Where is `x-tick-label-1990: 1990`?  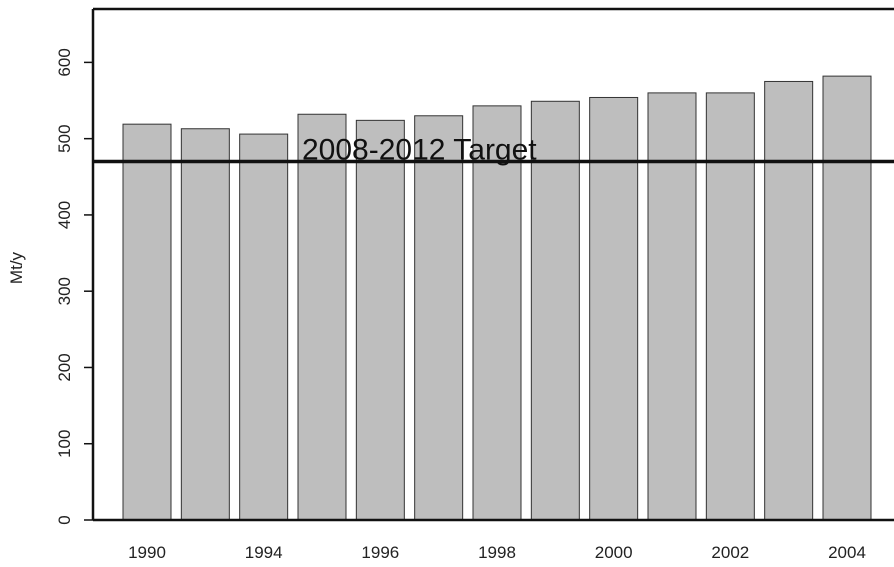 x-tick-label-1990: 1990 is located at coordinates (147, 552).